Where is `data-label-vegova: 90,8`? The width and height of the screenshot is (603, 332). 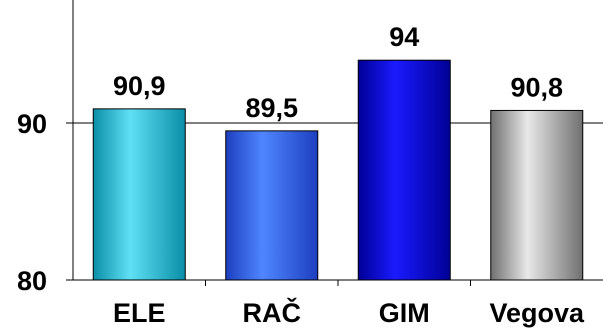
data-label-vegova: 90,8 is located at coordinates (536, 87).